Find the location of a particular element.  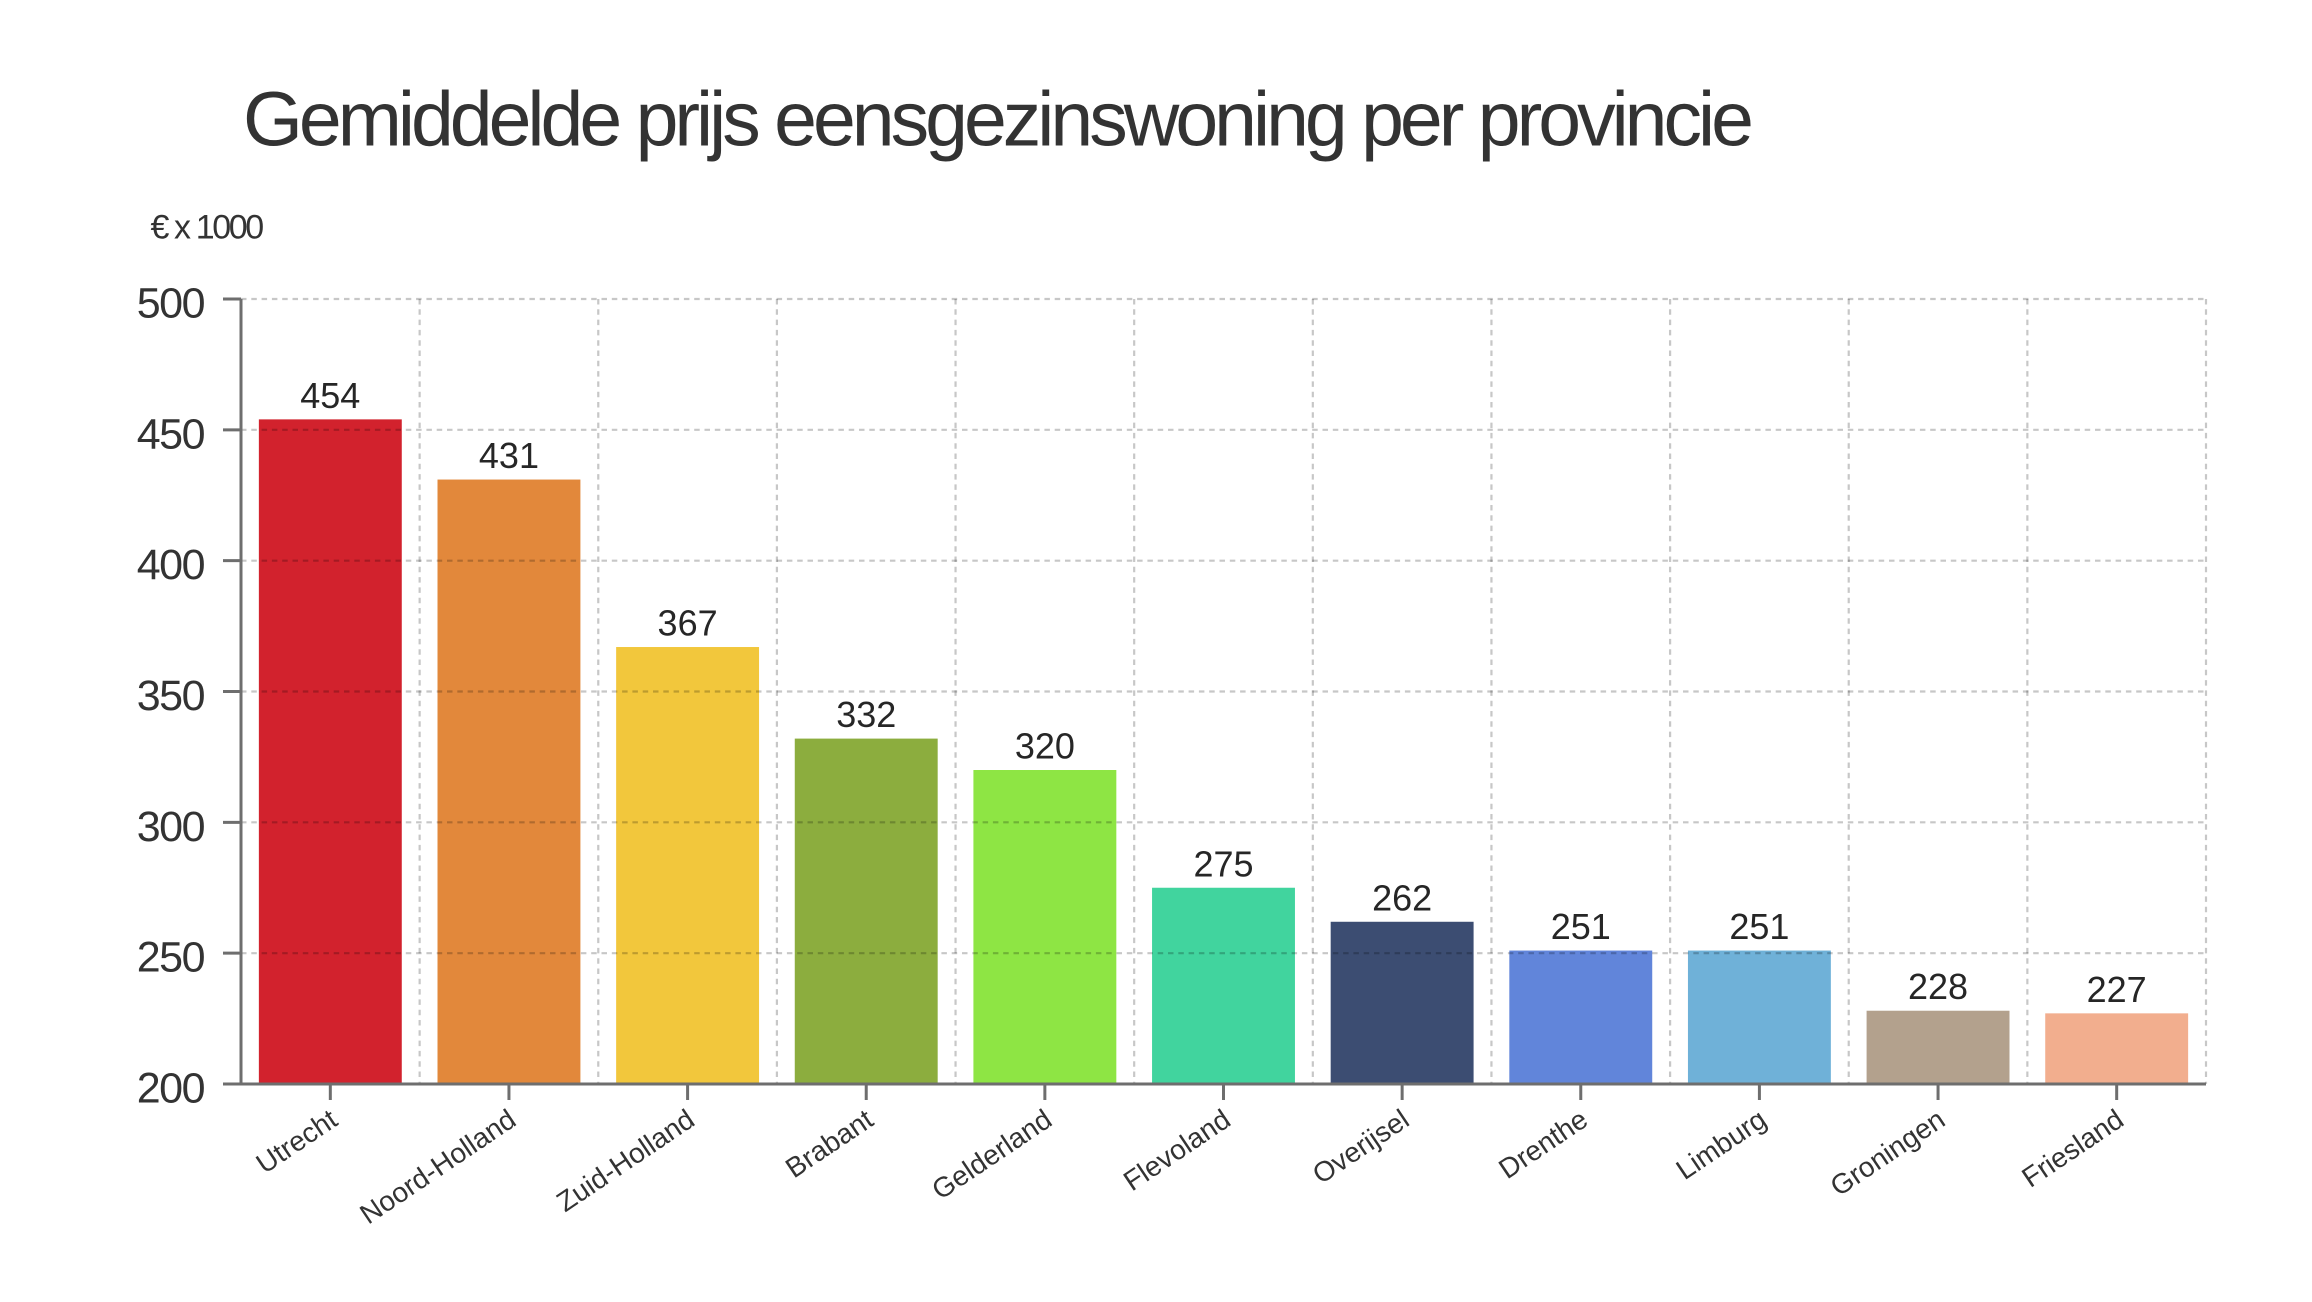

svg-text: 250 is located at coordinates (171, 958).